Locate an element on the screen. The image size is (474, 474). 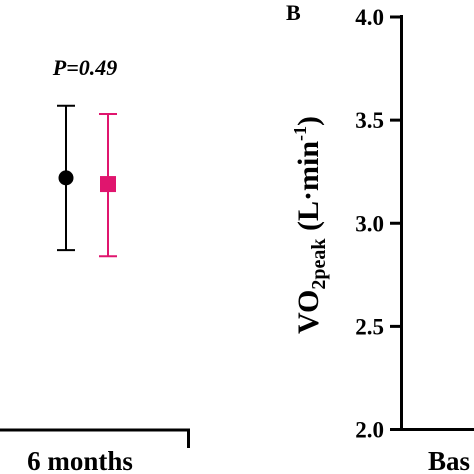
y-axis-title-subscript: 2peak is located at coordinates (319, 264).